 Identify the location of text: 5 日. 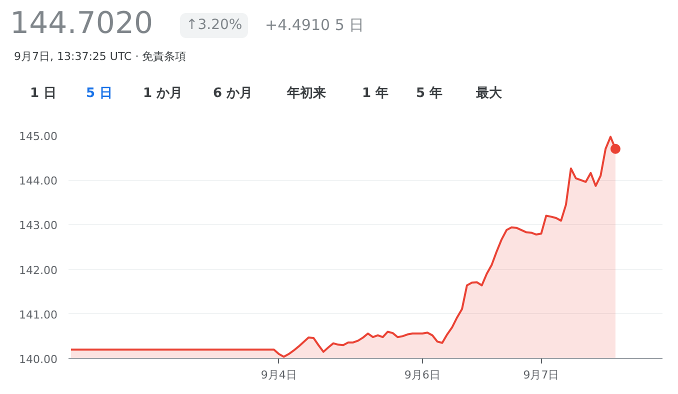
(99, 94).